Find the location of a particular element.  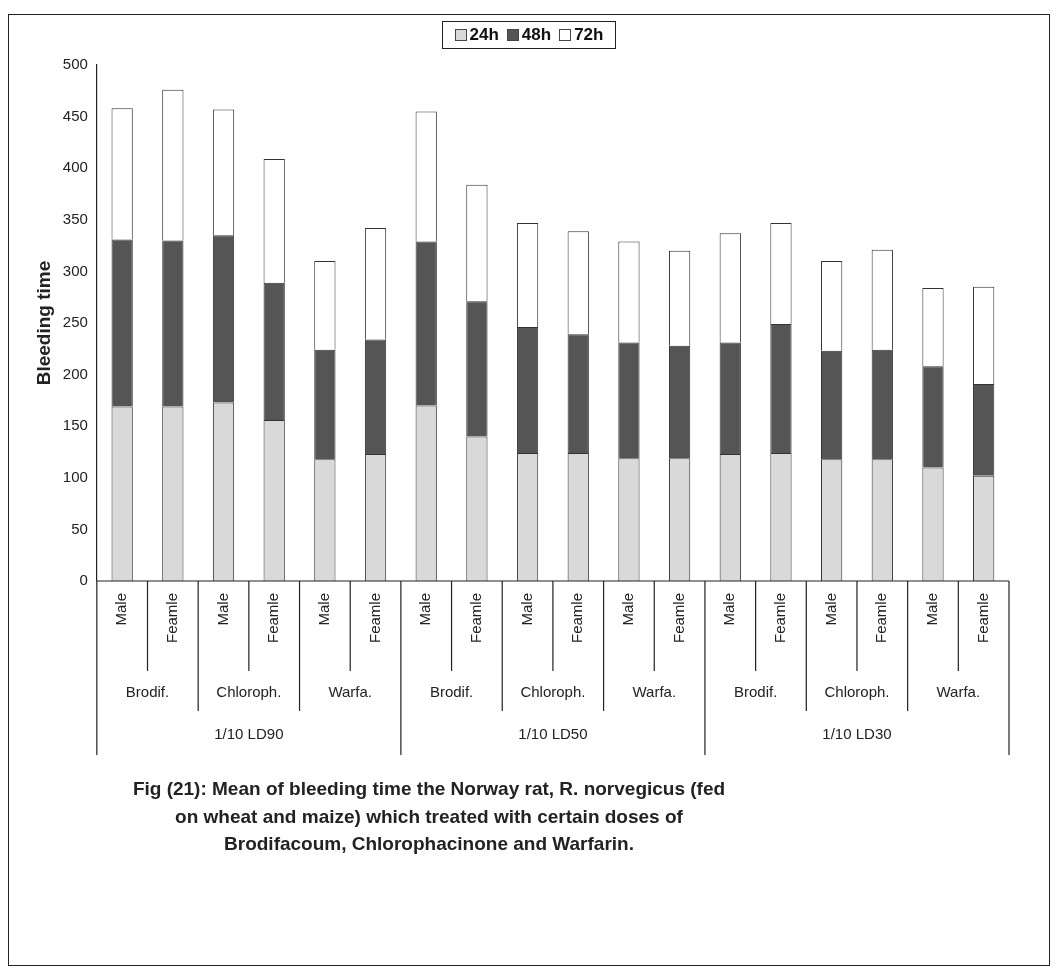

y-tick-label: 400 is located at coordinates (75, 167).